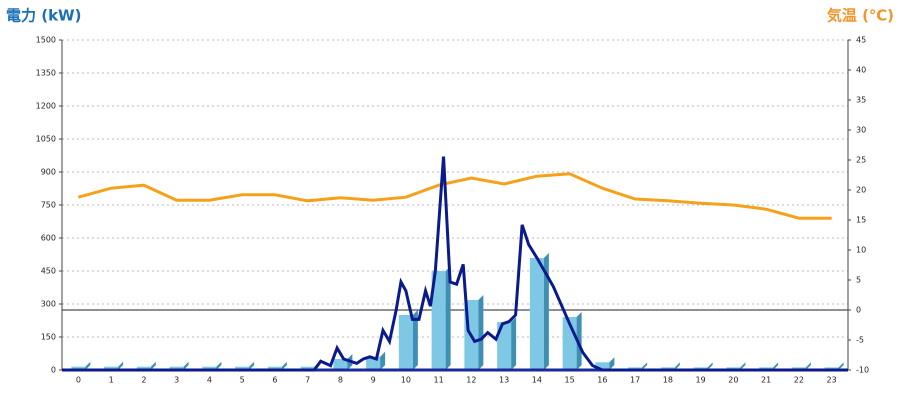 The height and width of the screenshot is (400, 900). What do you see at coordinates (602, 380) in the screenshot?
I see `x-tick-label: 16` at bounding box center [602, 380].